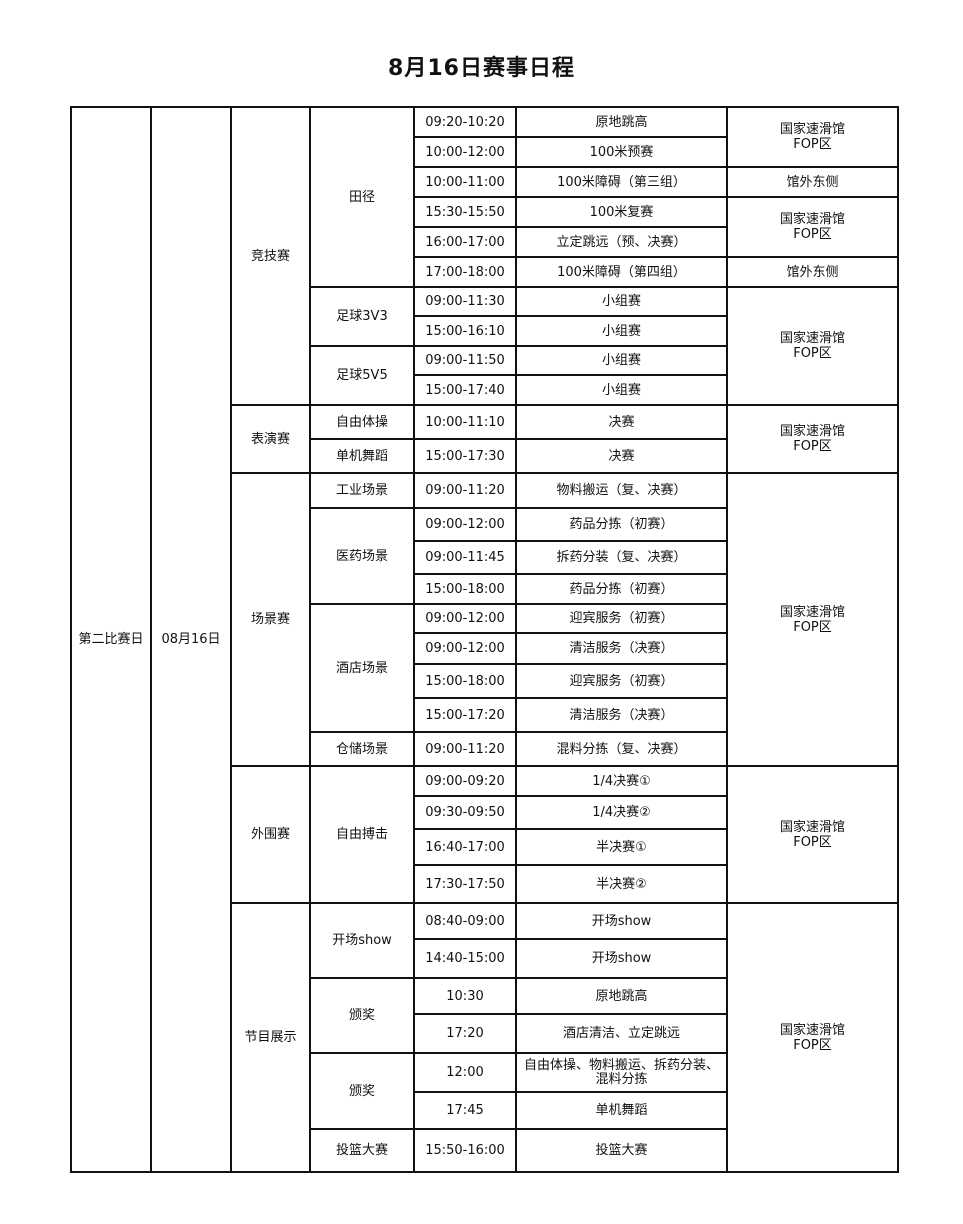 The width and height of the screenshot is (963, 1224). I want to click on table-row: 15:00-18:00 药品分拣（初赛）, so click(484, 589).